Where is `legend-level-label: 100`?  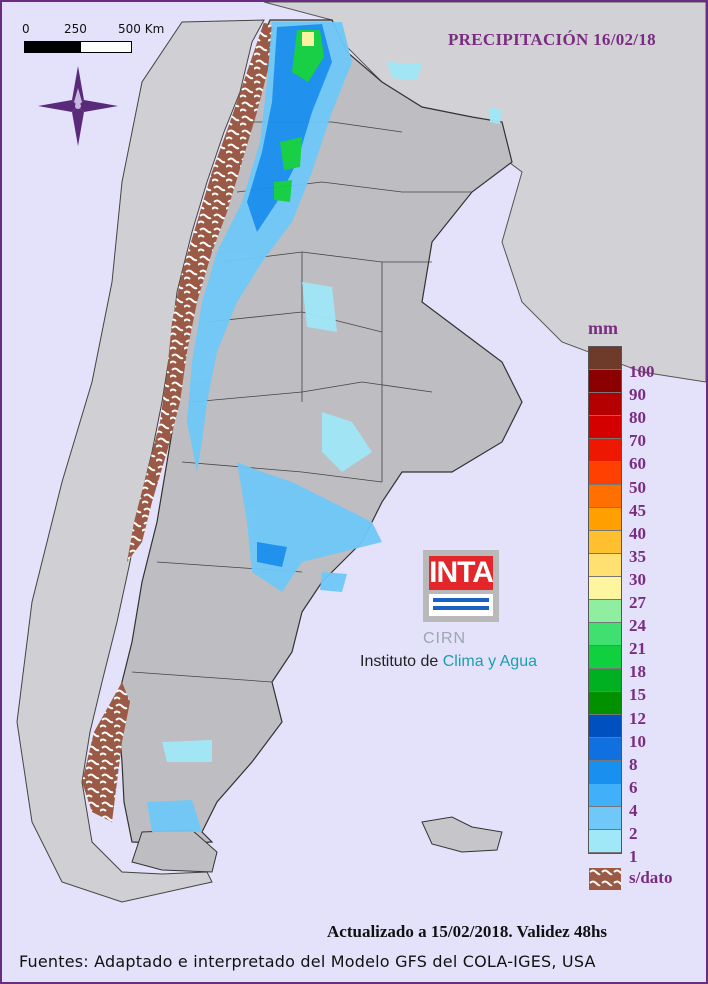
legend-level-label: 100 is located at coordinates (642, 371).